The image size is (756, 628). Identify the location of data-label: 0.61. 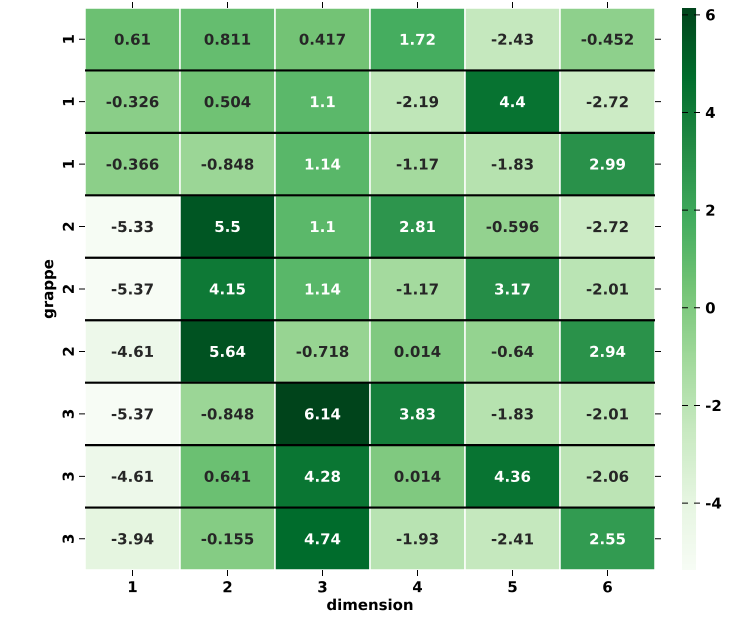
(132, 39).